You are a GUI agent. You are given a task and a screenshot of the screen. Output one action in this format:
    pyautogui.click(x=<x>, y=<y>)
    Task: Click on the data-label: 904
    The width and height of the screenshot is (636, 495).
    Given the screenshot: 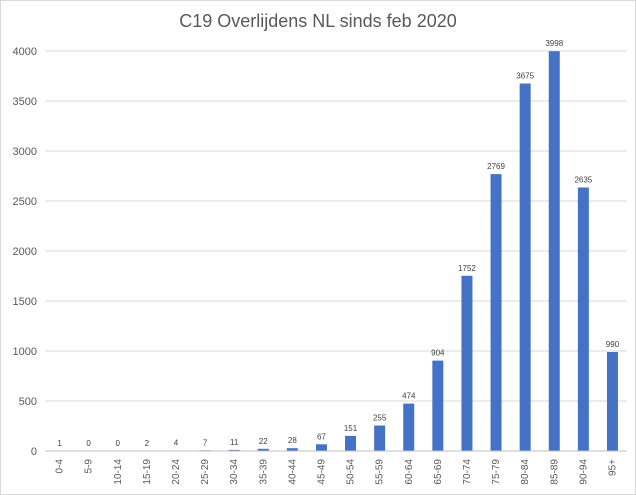 What is the action you would take?
    pyautogui.click(x=438, y=353)
    